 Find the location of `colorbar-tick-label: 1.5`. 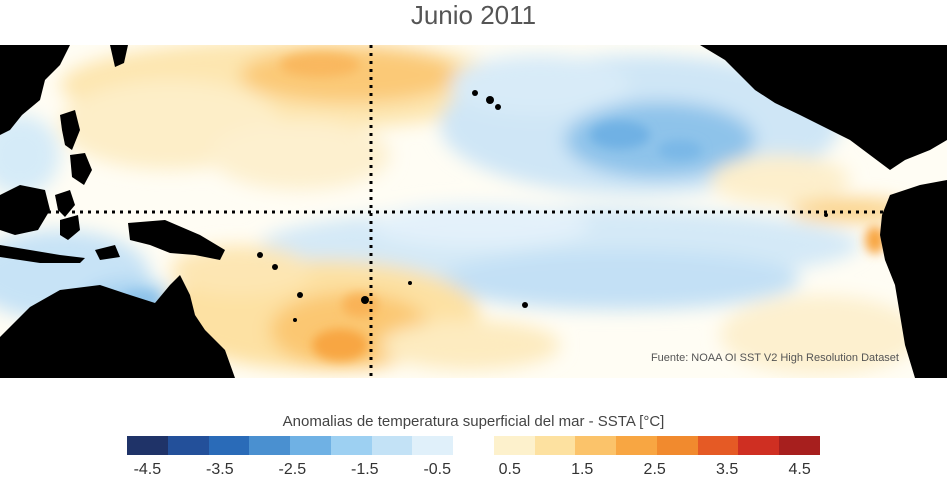

colorbar-tick-label: 1.5 is located at coordinates (582, 469).